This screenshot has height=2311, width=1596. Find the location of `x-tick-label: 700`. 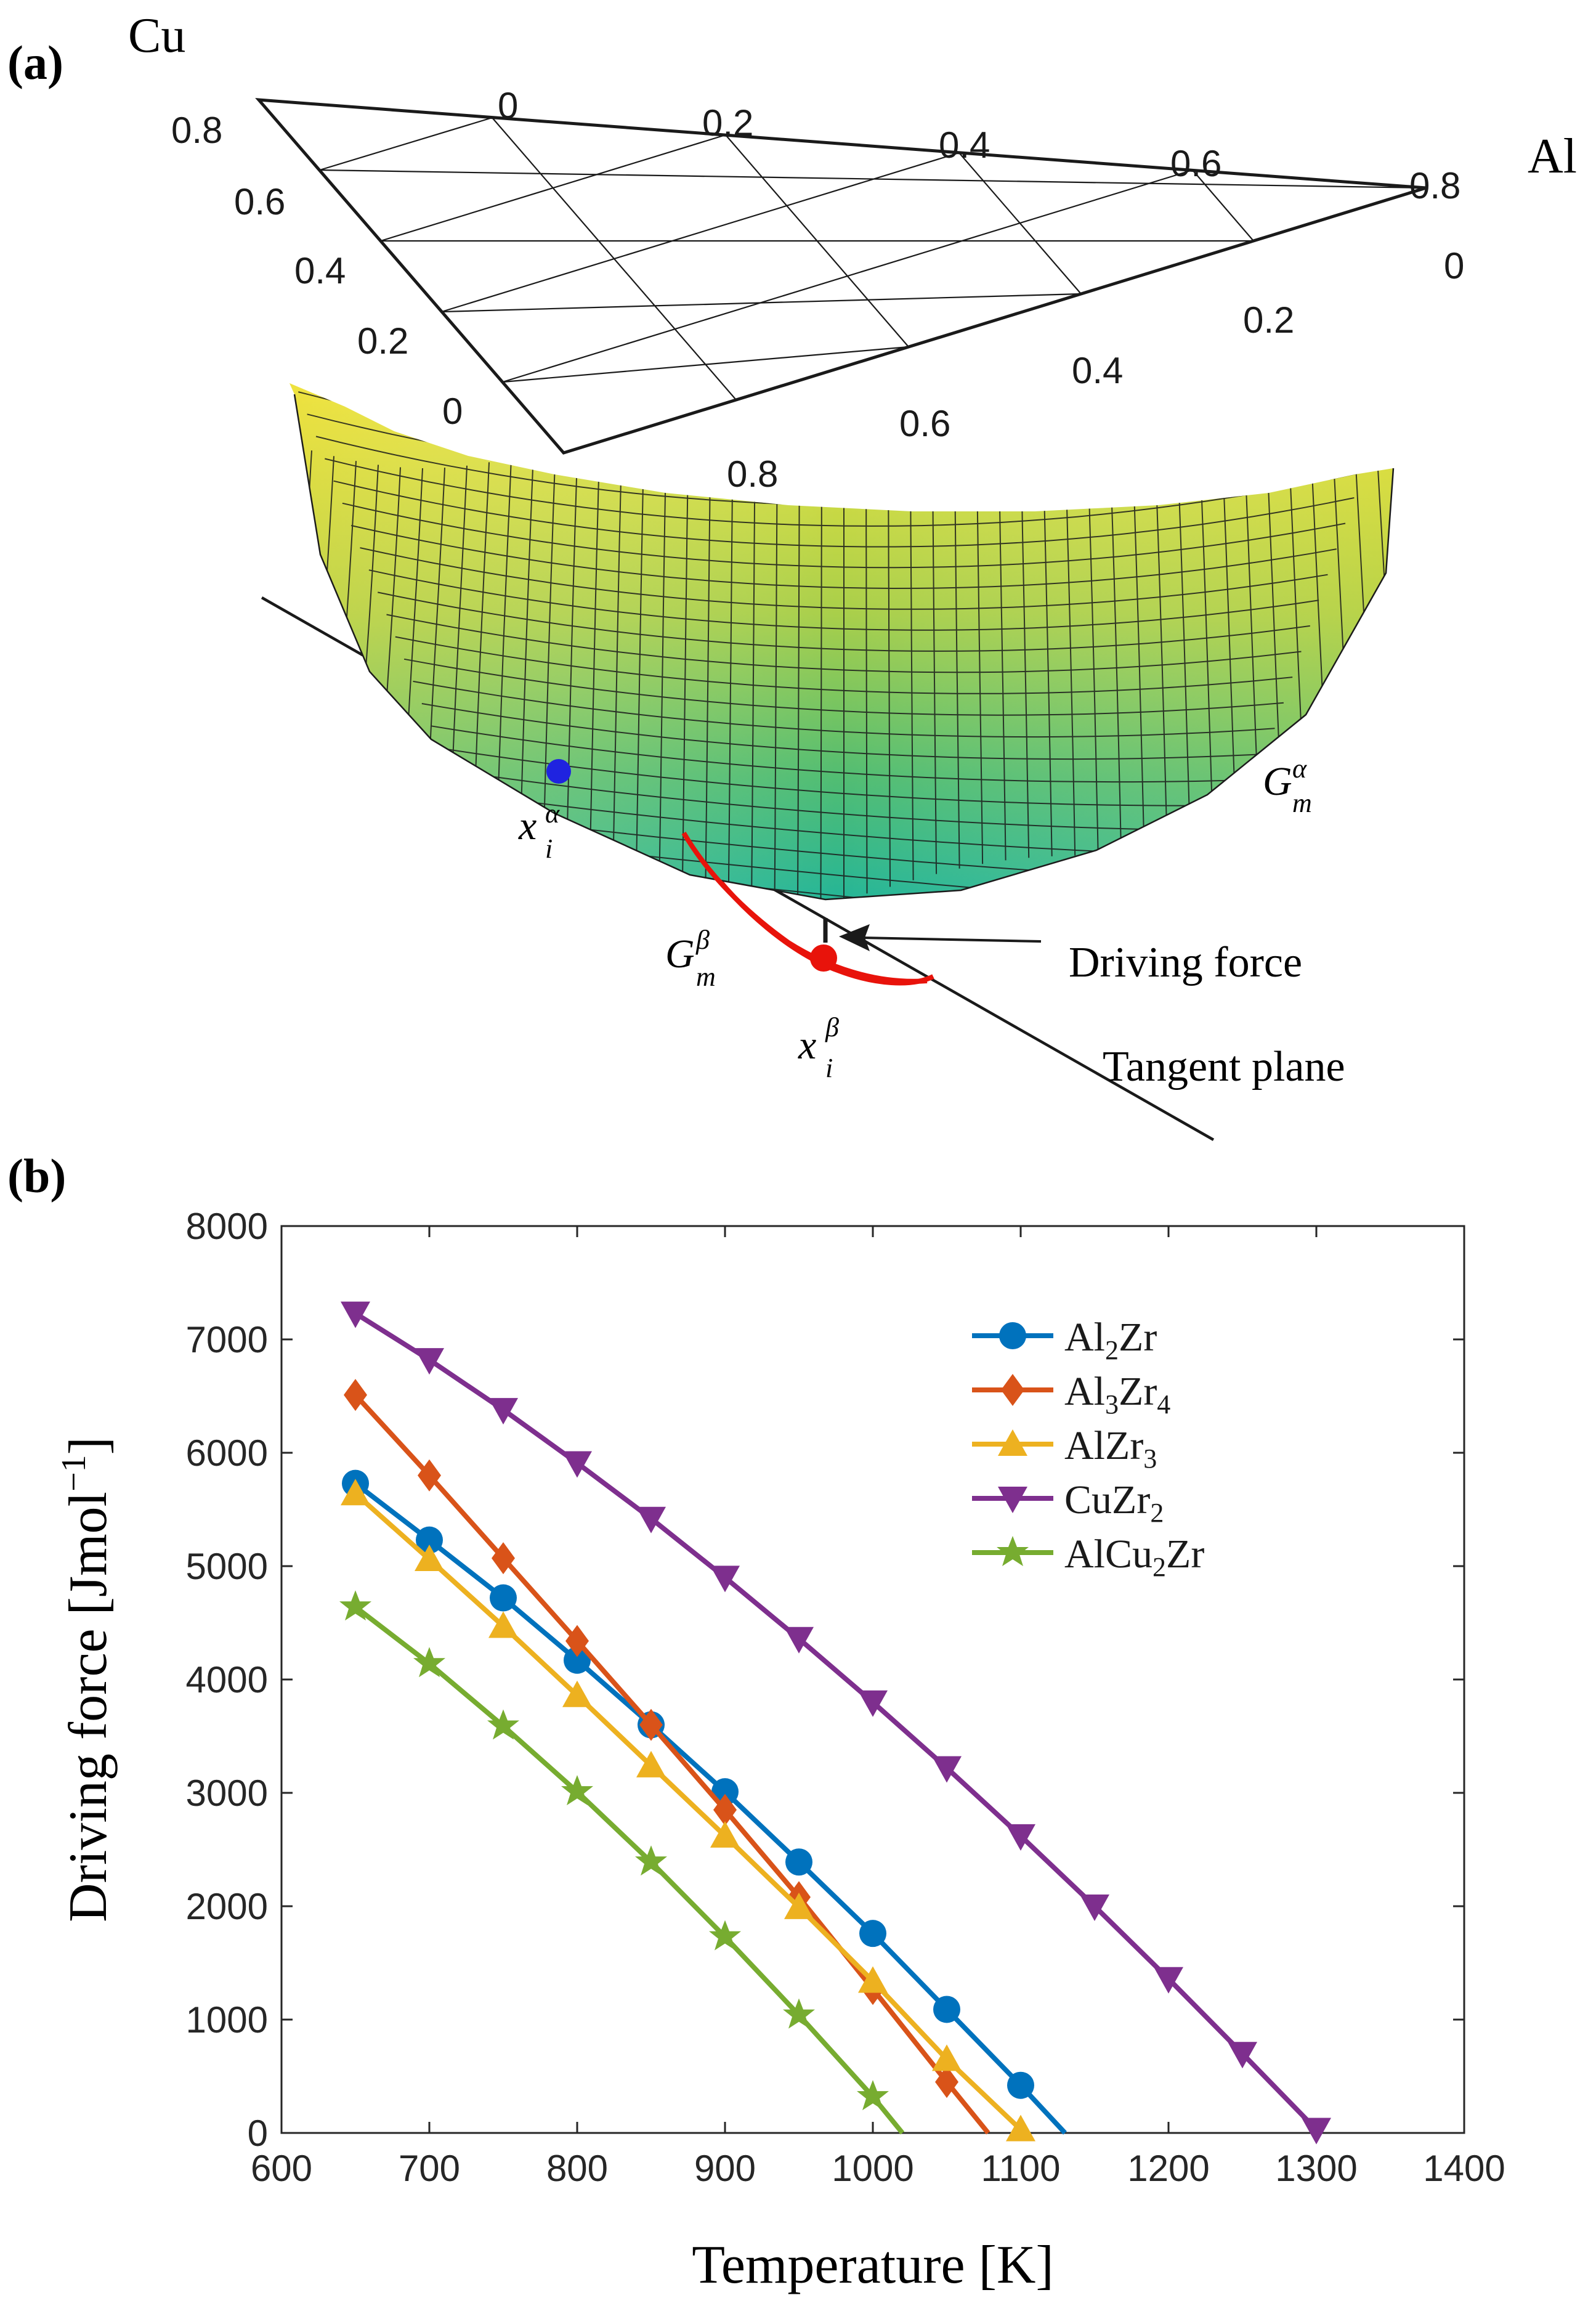

x-tick-label: 700 is located at coordinates (429, 2168).